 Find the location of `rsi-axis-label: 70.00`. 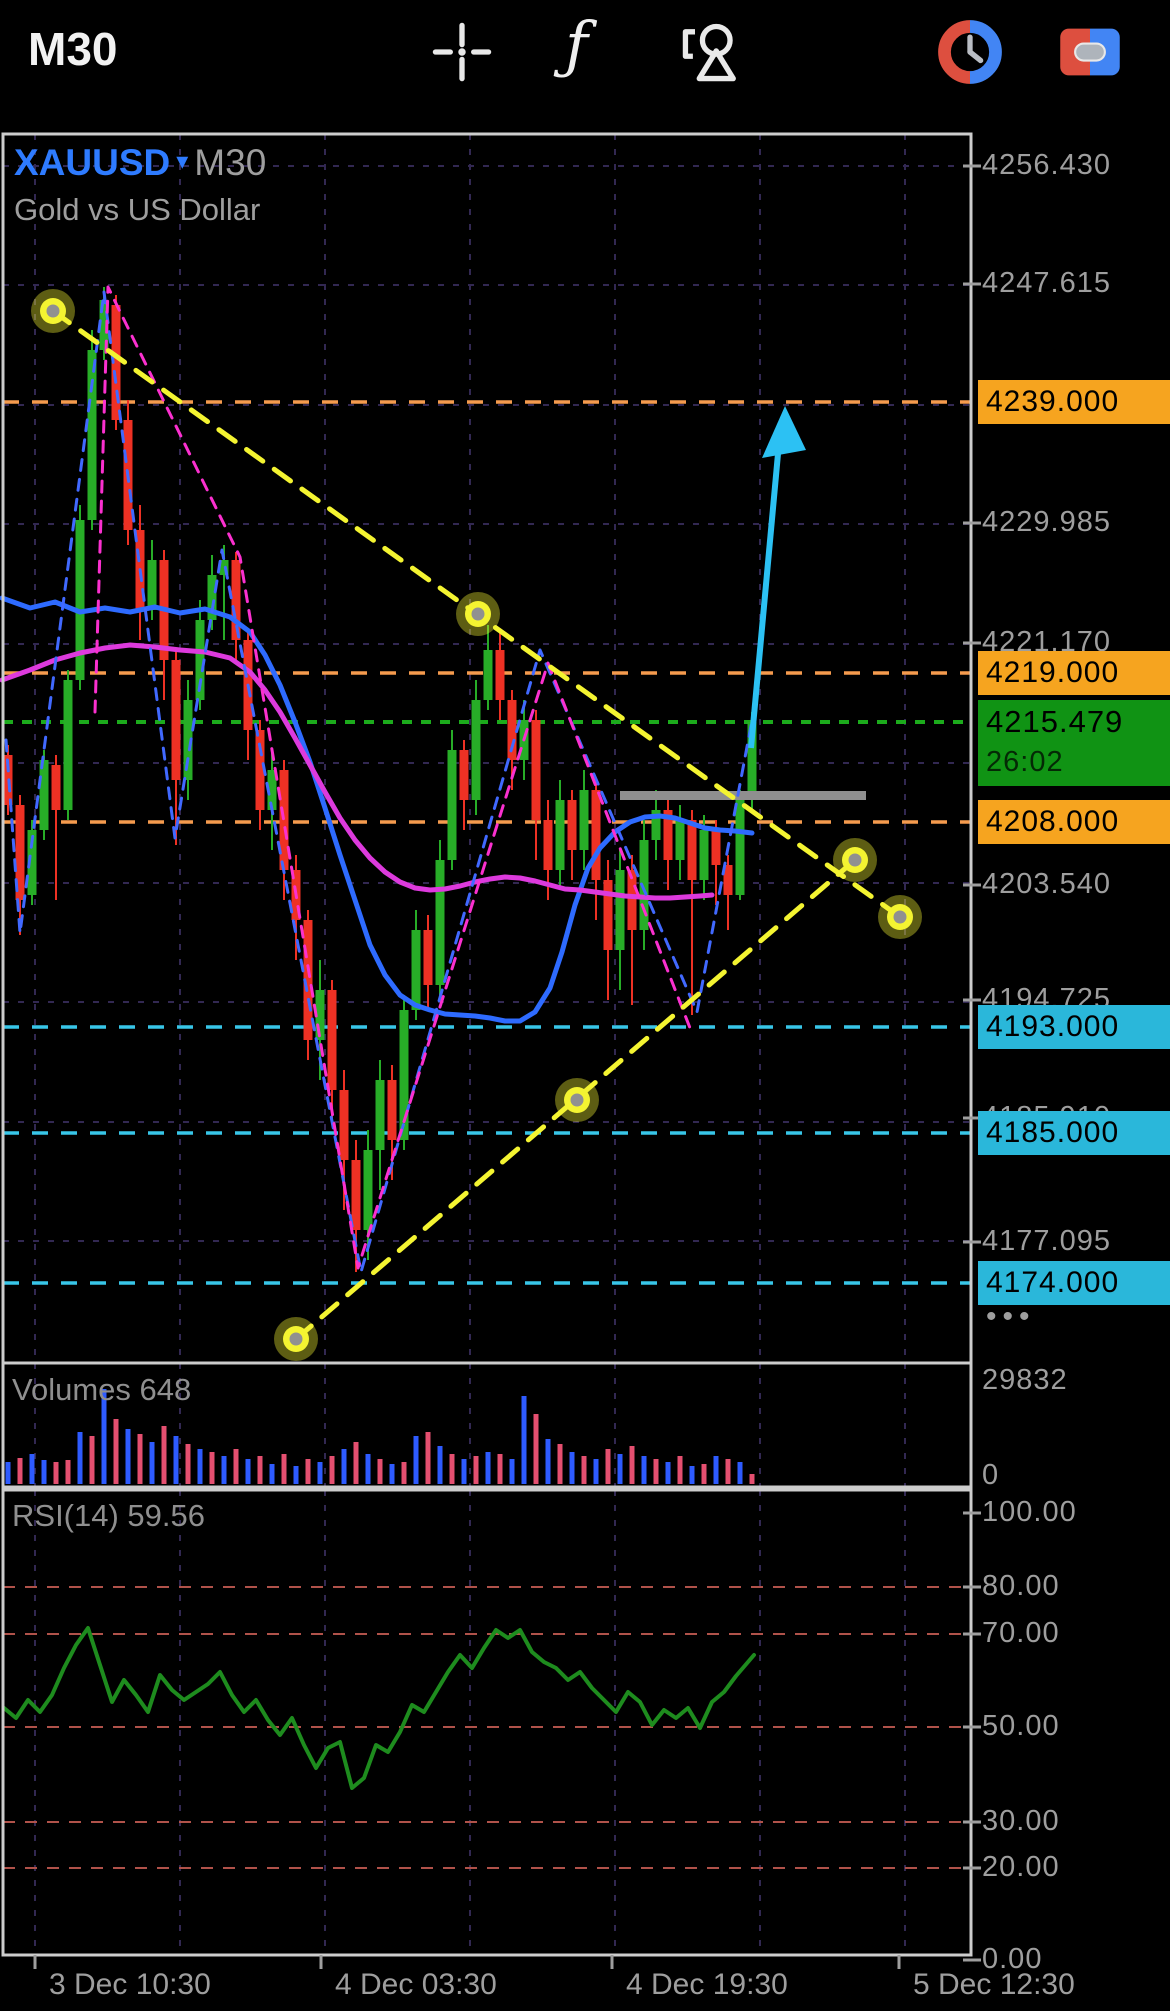

rsi-axis-label: 70.00 is located at coordinates (1021, 1633).